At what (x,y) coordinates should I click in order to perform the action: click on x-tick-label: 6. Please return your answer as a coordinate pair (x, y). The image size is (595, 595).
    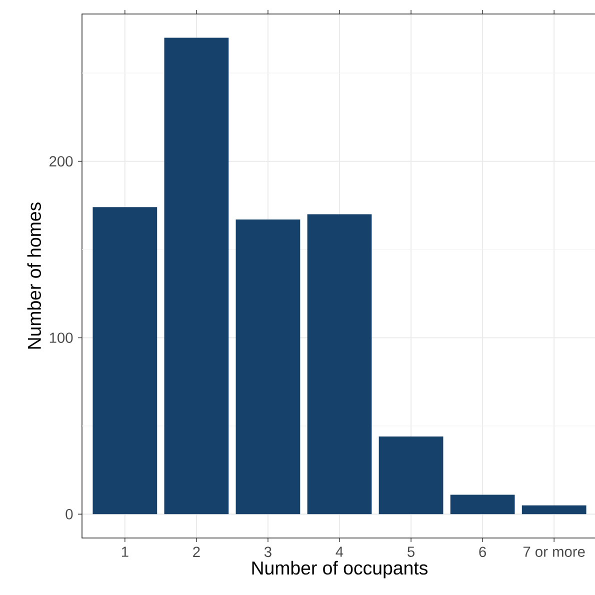
    Looking at the image, I should click on (482, 552).